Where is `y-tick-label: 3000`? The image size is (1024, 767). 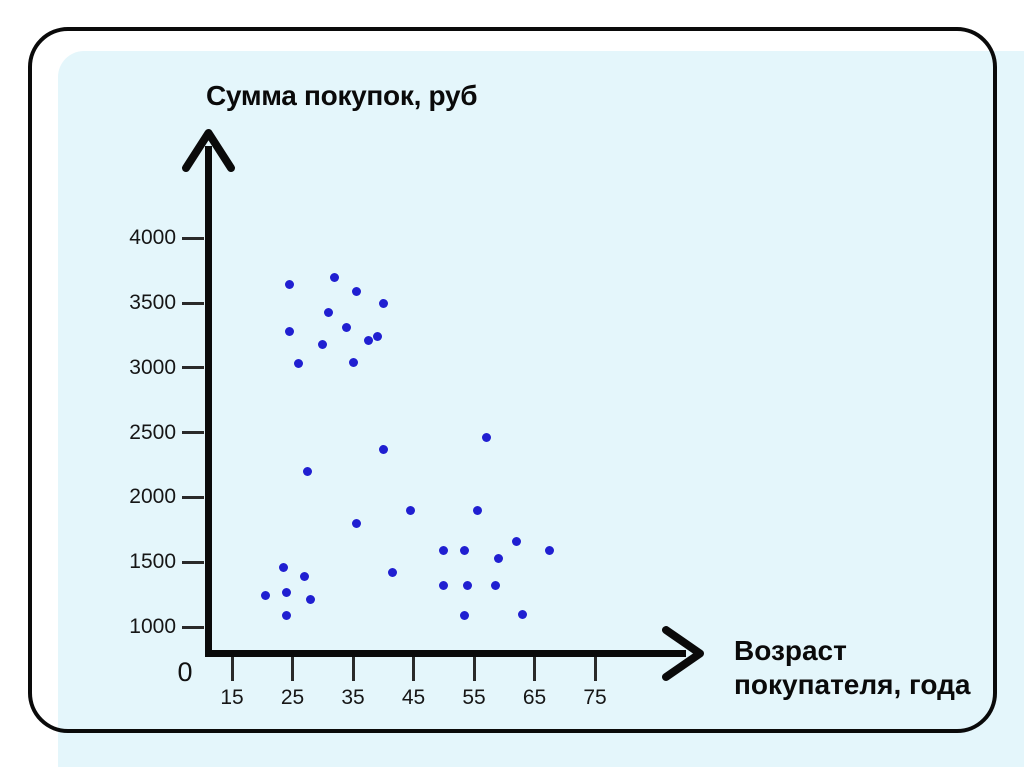 y-tick-label: 3000 is located at coordinates (152, 367).